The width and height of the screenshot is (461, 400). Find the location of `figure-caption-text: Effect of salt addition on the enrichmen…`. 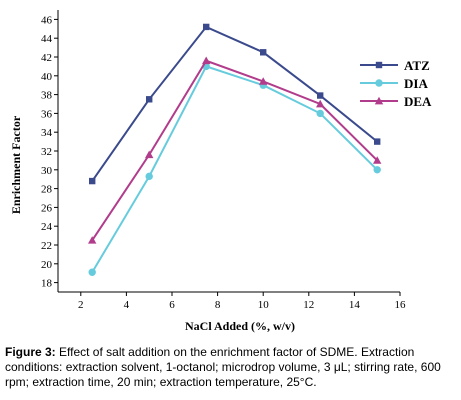

figure-caption-text: Effect of salt addition on the enrichmen… is located at coordinates (223, 367).